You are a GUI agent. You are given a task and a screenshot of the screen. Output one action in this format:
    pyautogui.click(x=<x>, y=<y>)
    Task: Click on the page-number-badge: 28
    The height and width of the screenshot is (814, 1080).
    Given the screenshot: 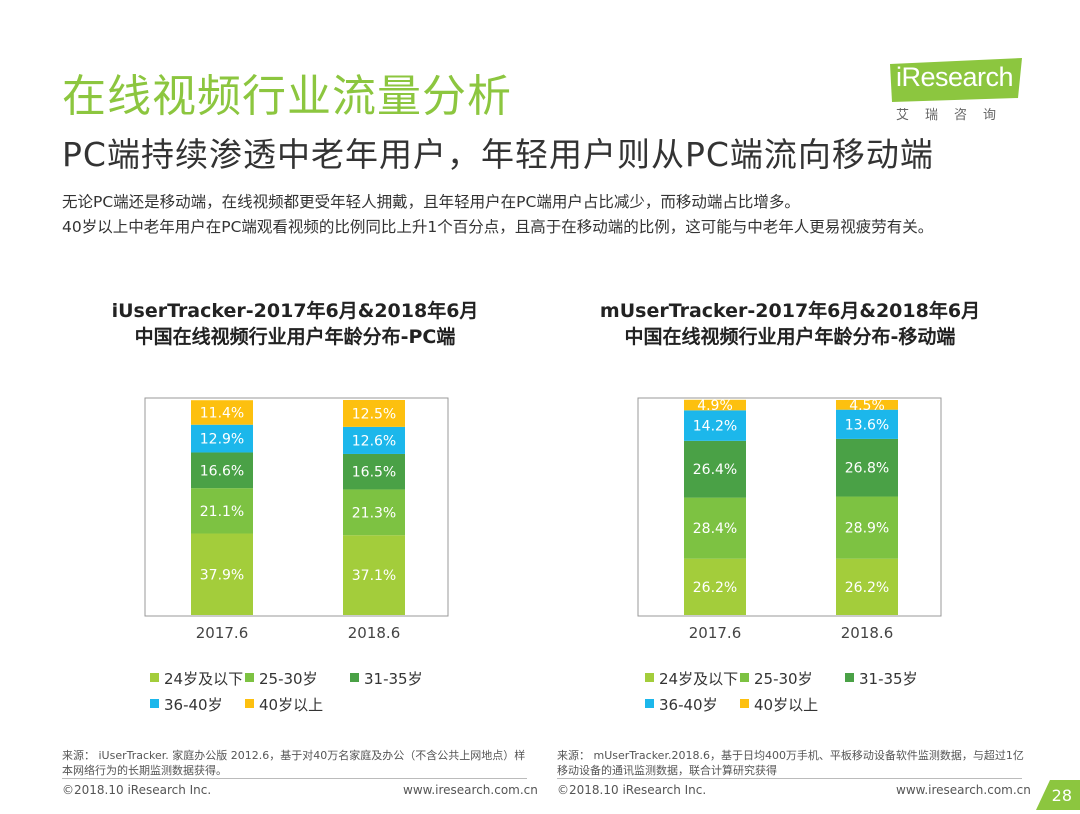 What is the action you would take?
    pyautogui.click(x=1058, y=795)
    